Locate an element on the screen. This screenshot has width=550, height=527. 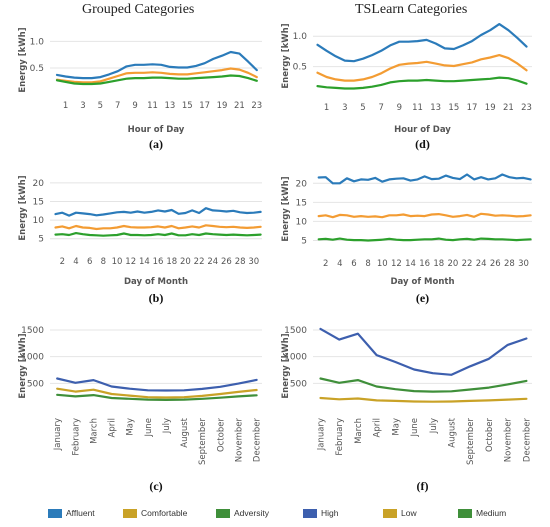
x-tick-label: 4 is located at coordinates (75, 262).